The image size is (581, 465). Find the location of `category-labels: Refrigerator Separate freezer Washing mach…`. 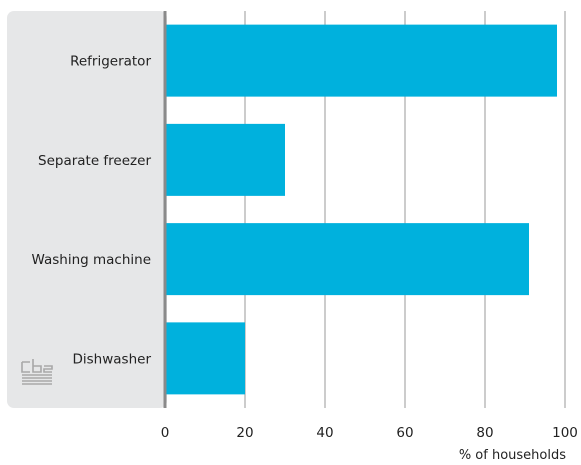

category-labels: Refrigerator Separate freezer Washing mach… is located at coordinates (91, 211).